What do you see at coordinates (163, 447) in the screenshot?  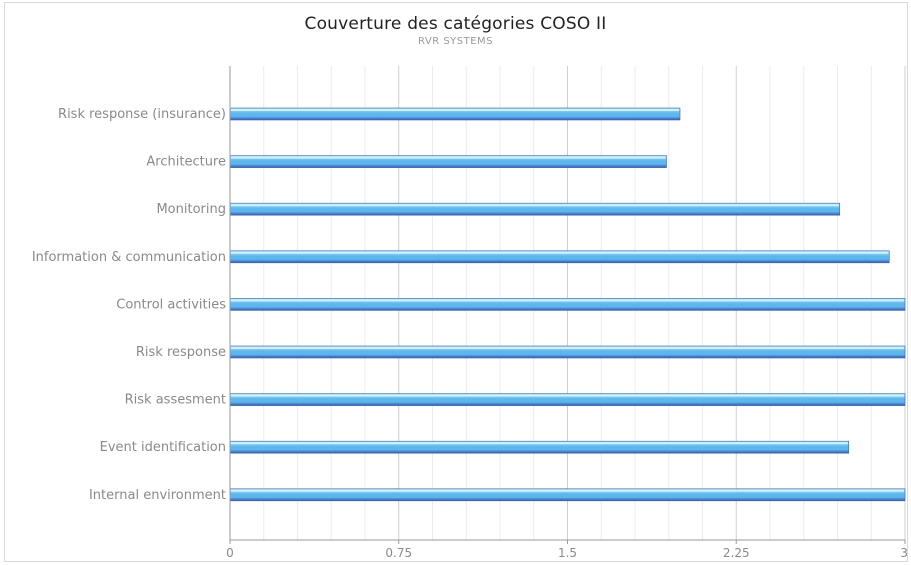 I see `category-label: Event identification` at bounding box center [163, 447].